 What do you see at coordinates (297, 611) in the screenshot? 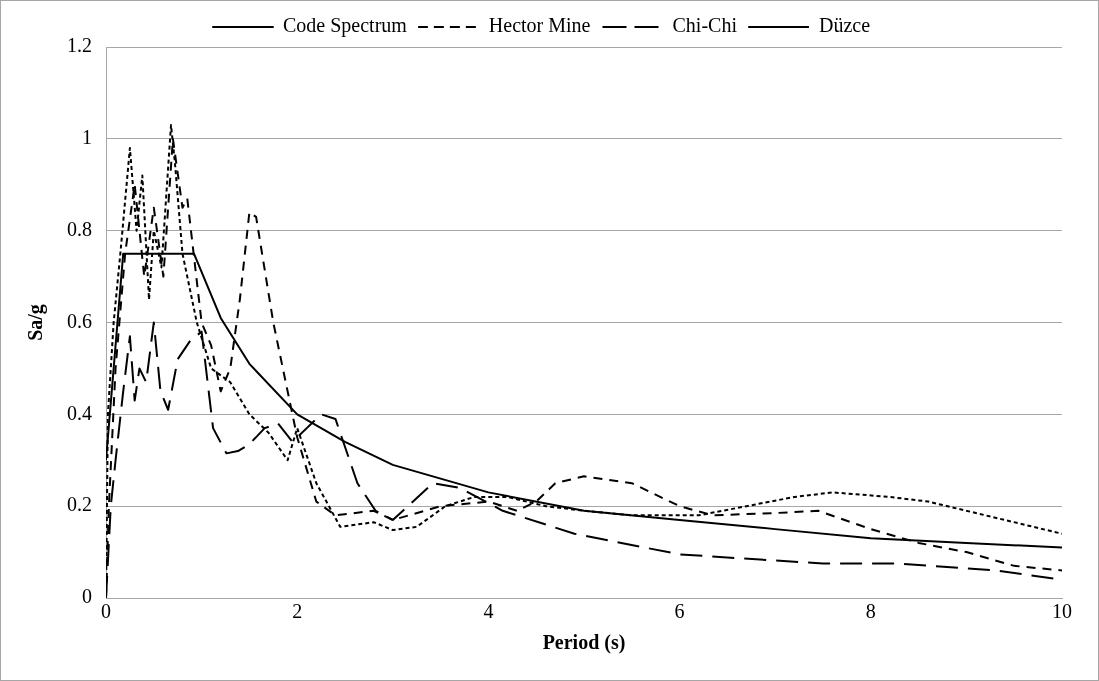
I see `x-tick-label: 2` at bounding box center [297, 611].